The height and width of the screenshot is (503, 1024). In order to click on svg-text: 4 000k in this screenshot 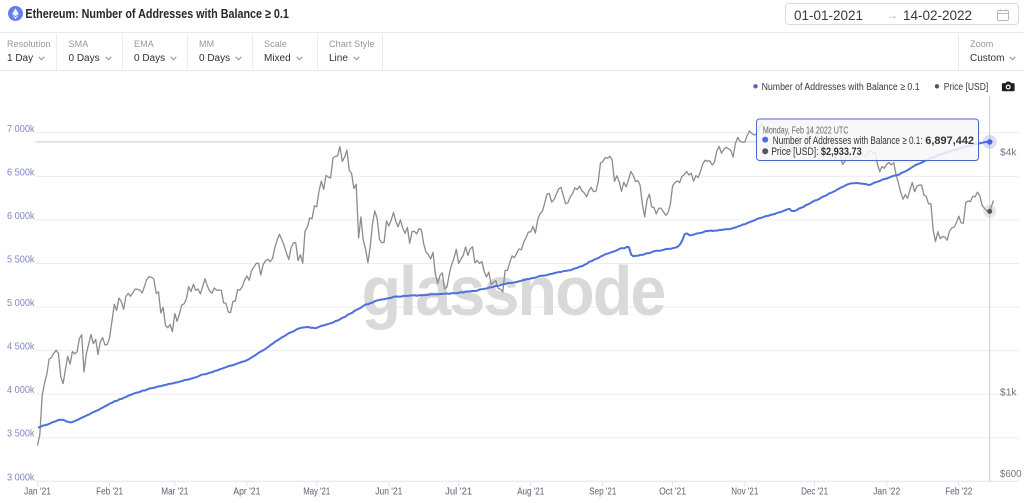, I will do `click(21, 390)`.